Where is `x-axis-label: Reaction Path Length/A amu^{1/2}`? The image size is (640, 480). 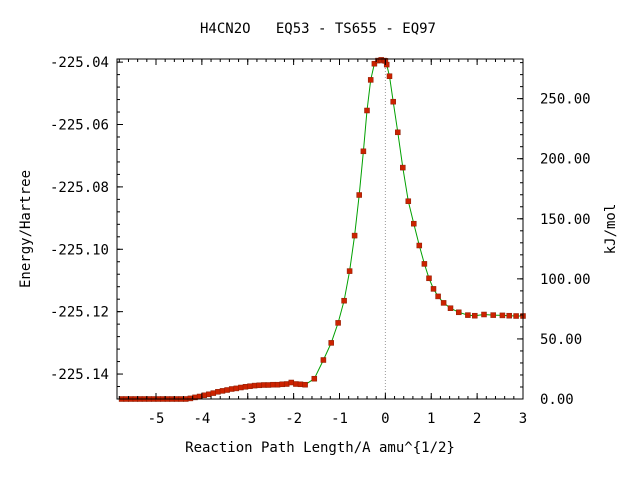 x-axis-label: Reaction Path Length/A amu^{1/2} is located at coordinates (320, 448).